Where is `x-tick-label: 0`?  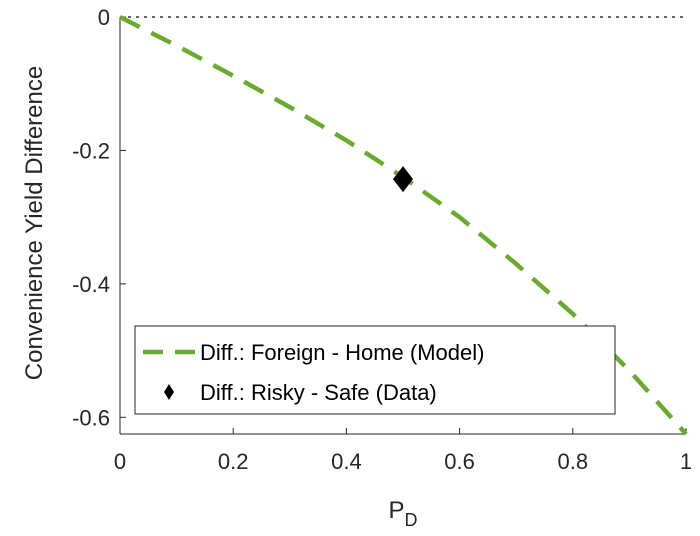 x-tick-label: 0 is located at coordinates (120, 461).